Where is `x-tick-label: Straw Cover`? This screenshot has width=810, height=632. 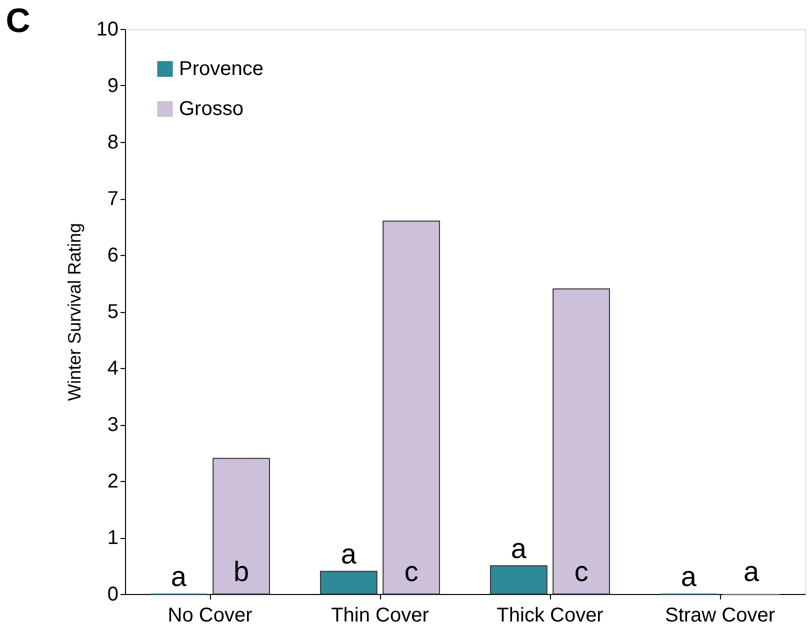 x-tick-label: Straw Cover is located at coordinates (720, 615).